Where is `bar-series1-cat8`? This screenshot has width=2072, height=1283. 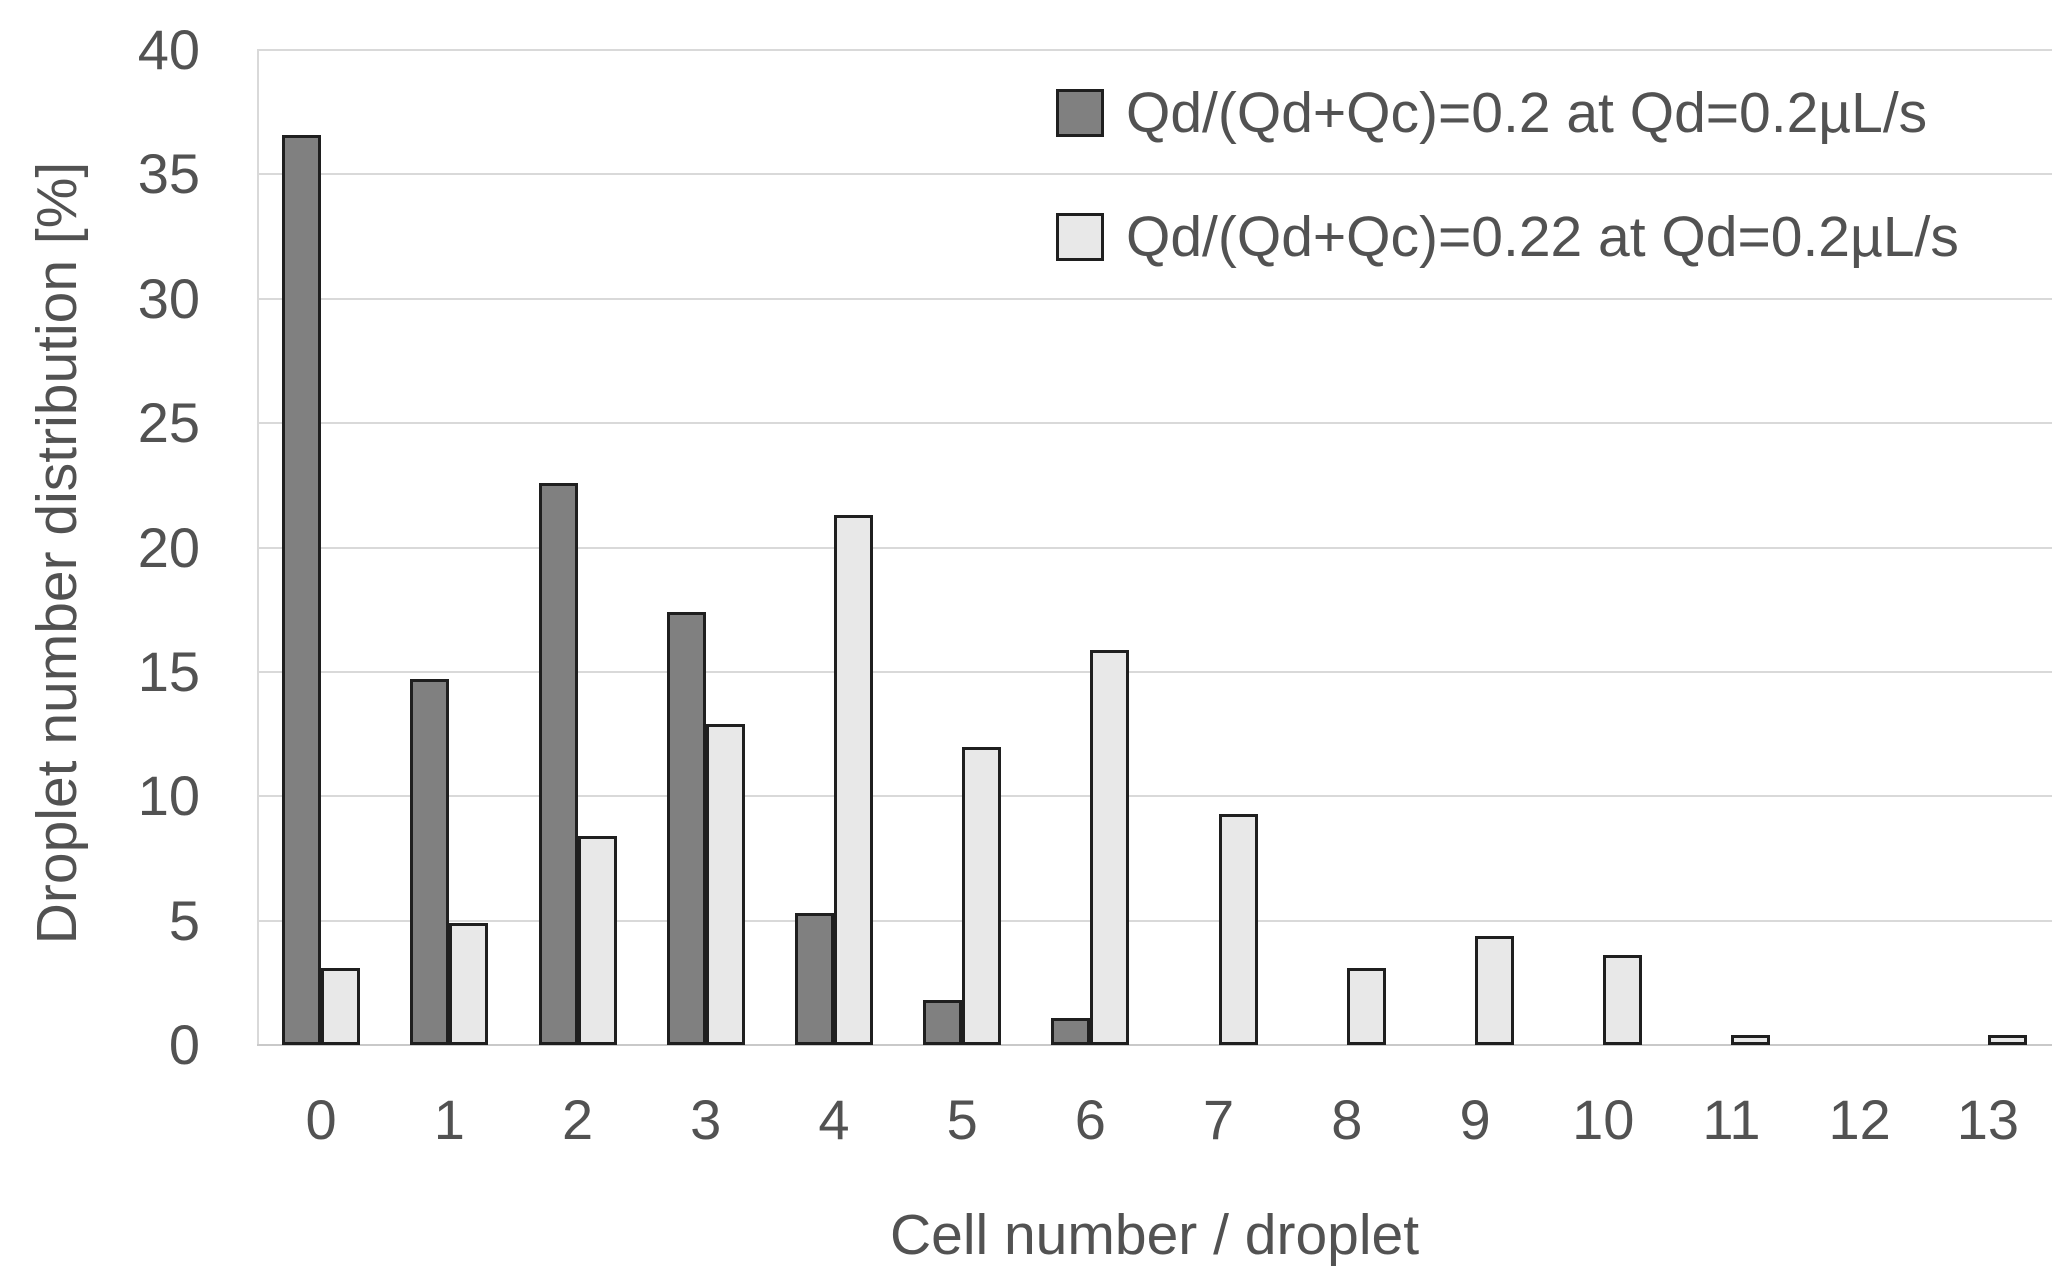
bar-series1-cat8 is located at coordinates (1366, 1006).